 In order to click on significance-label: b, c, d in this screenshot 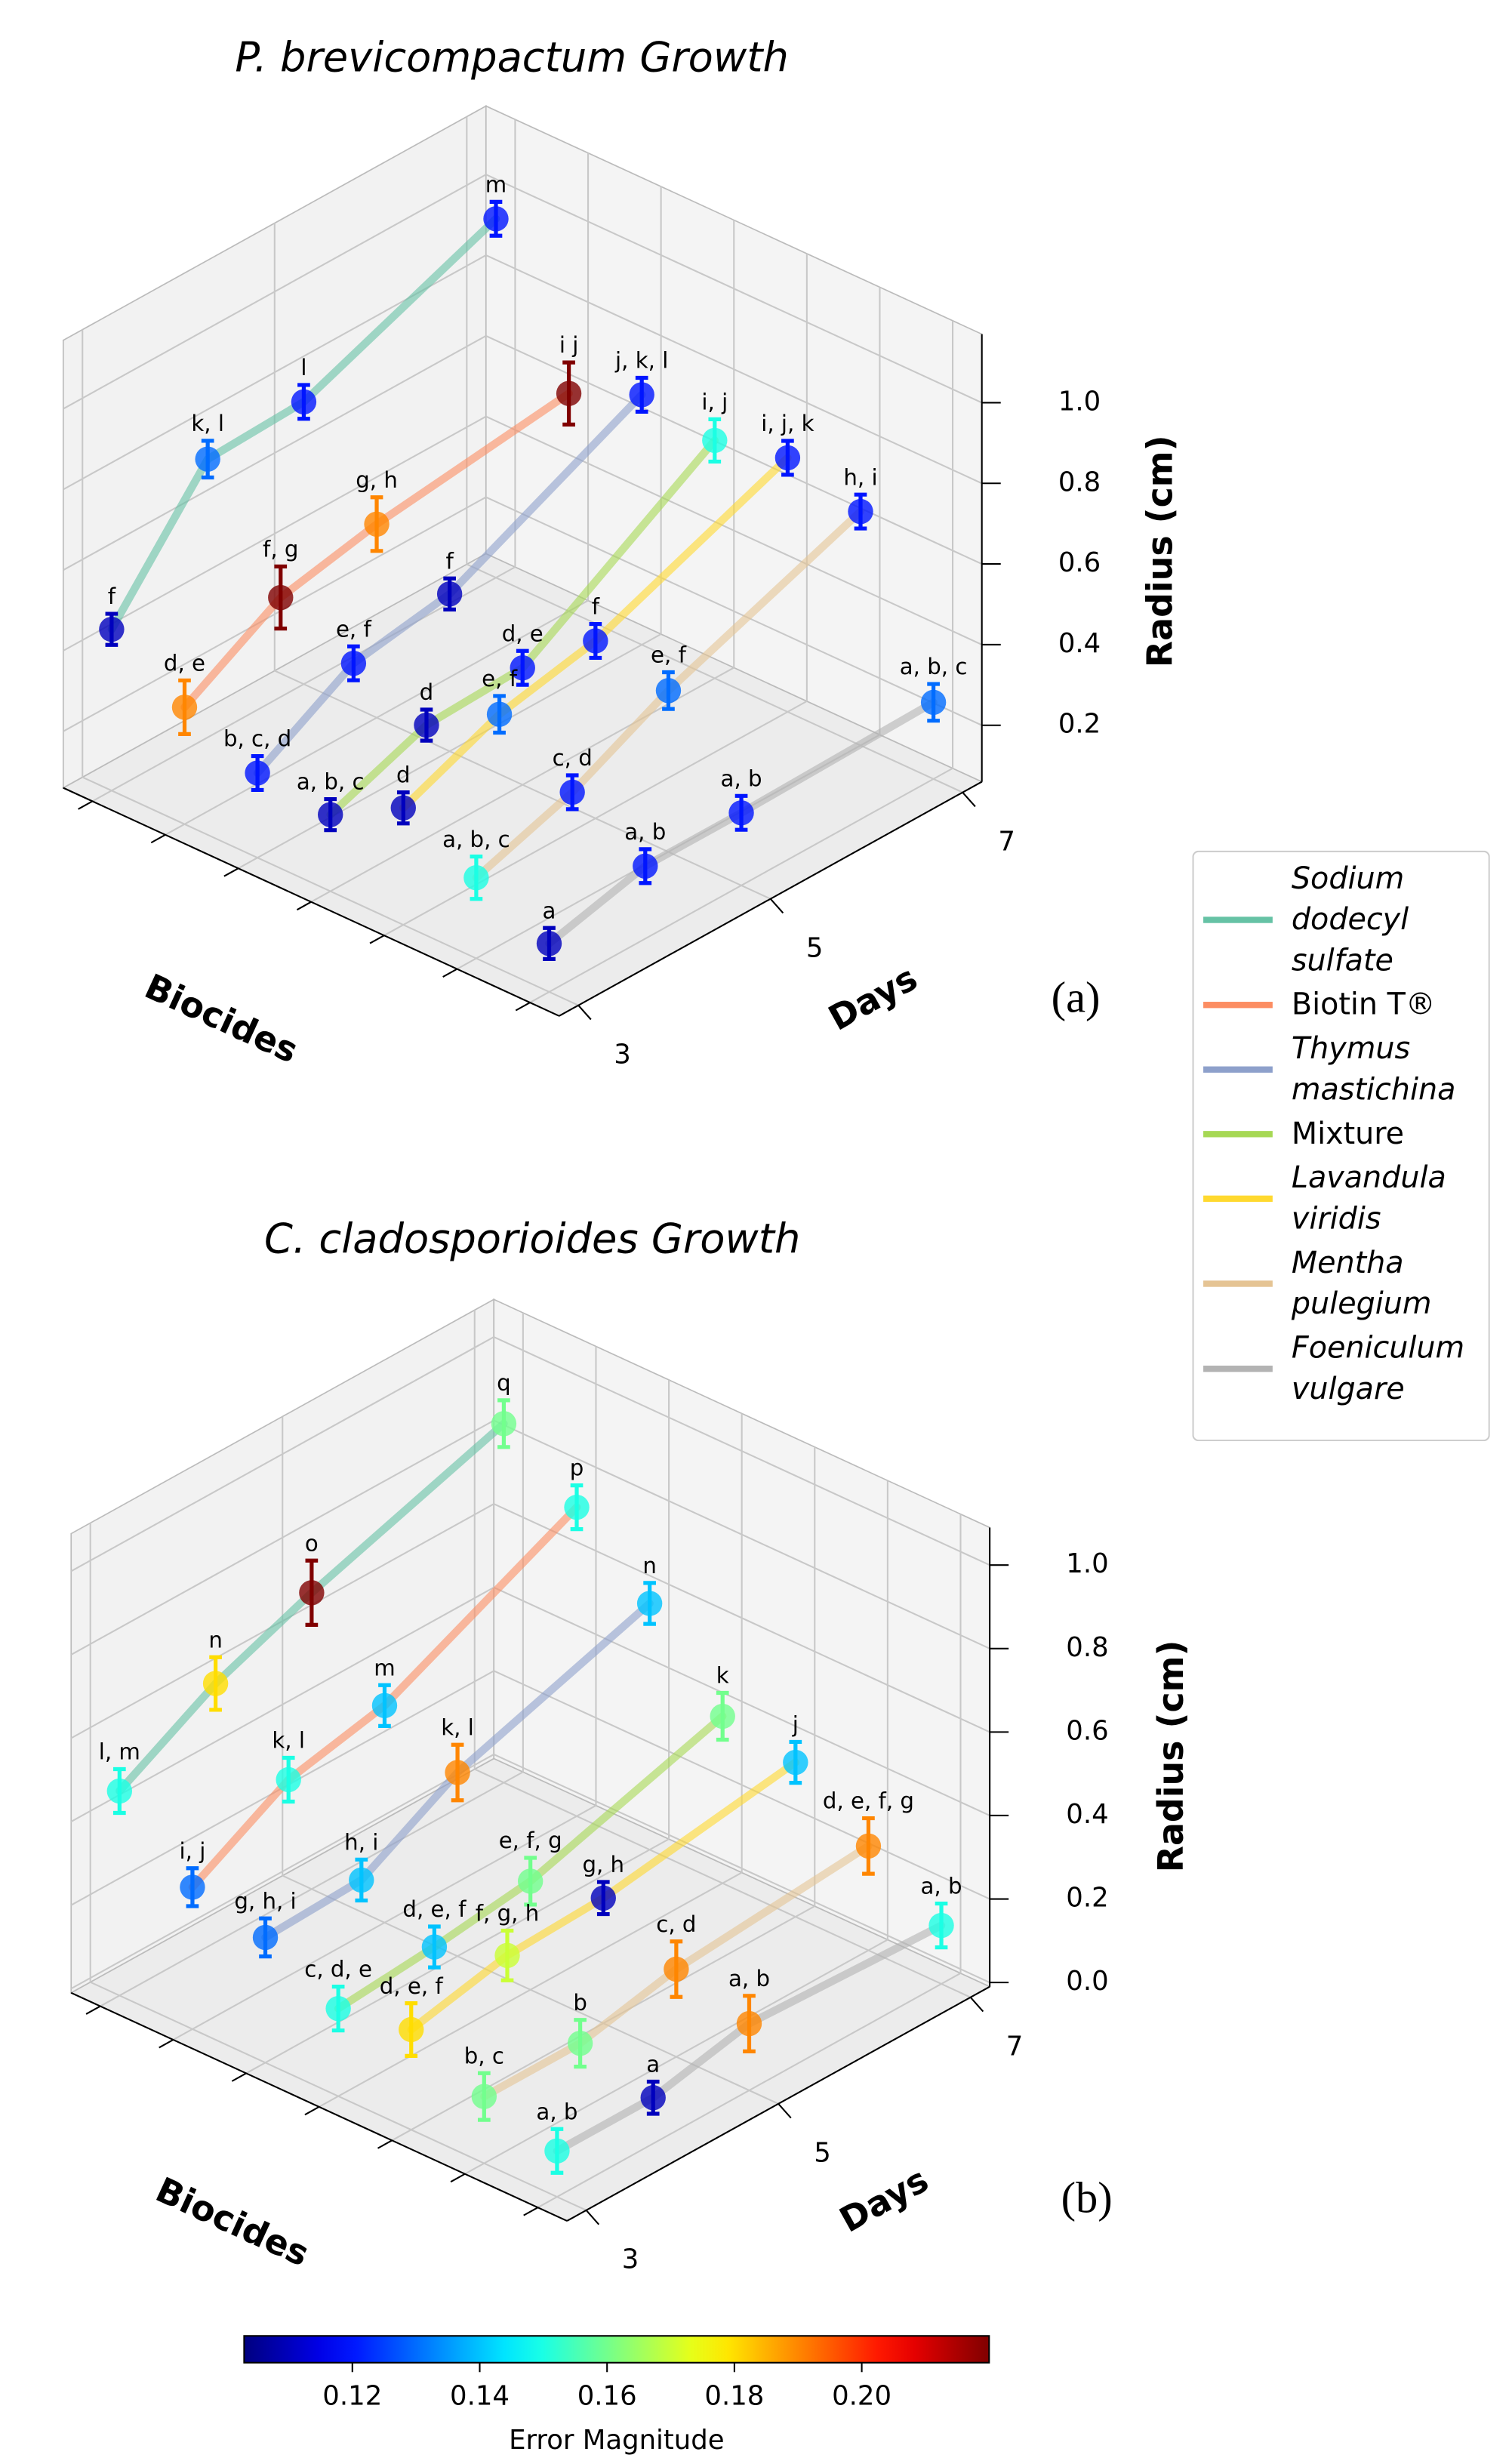, I will do `click(257, 739)`.